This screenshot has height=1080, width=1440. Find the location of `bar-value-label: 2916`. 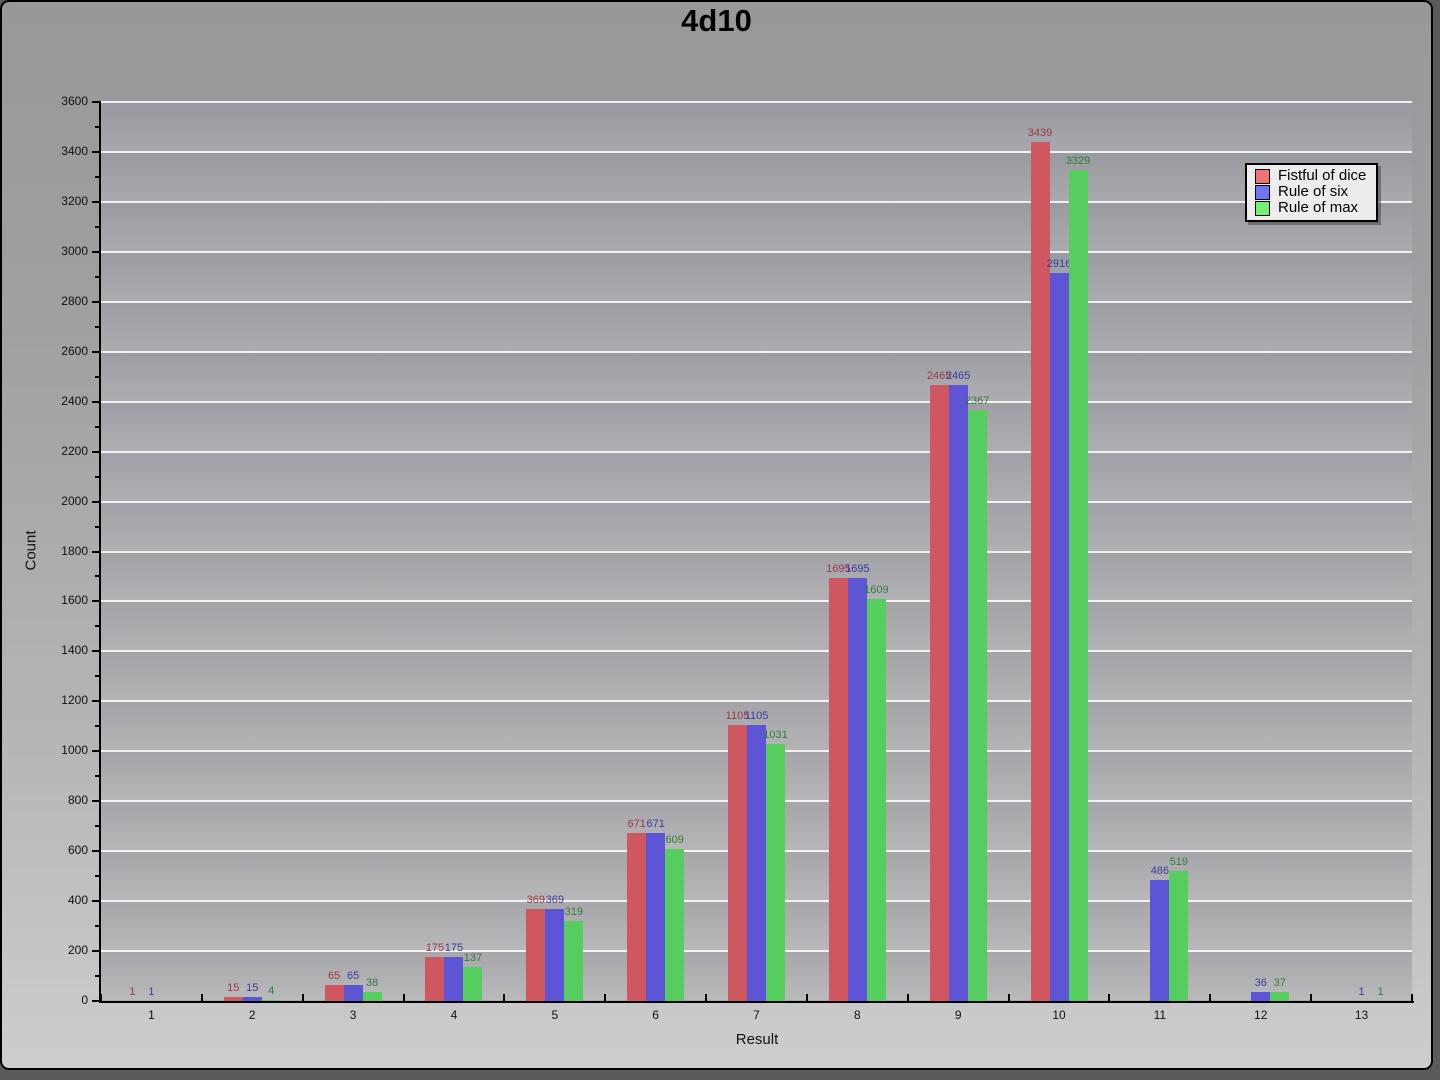

bar-value-label: 2916 is located at coordinates (1059, 263).